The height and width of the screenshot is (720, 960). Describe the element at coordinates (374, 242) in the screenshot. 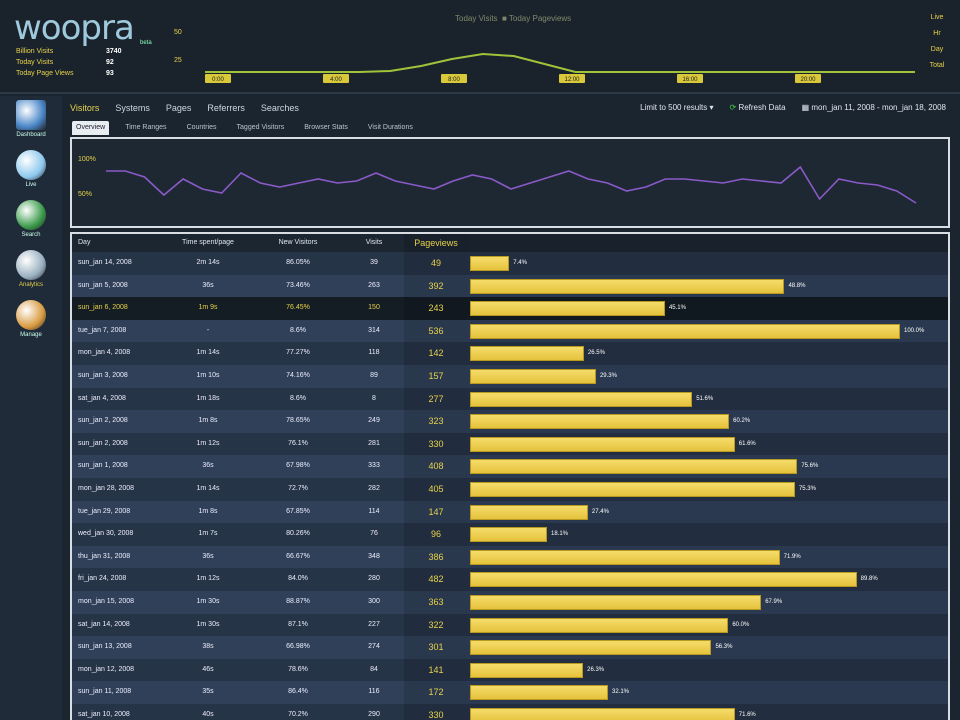

I see `column-header: Visits` at that location.